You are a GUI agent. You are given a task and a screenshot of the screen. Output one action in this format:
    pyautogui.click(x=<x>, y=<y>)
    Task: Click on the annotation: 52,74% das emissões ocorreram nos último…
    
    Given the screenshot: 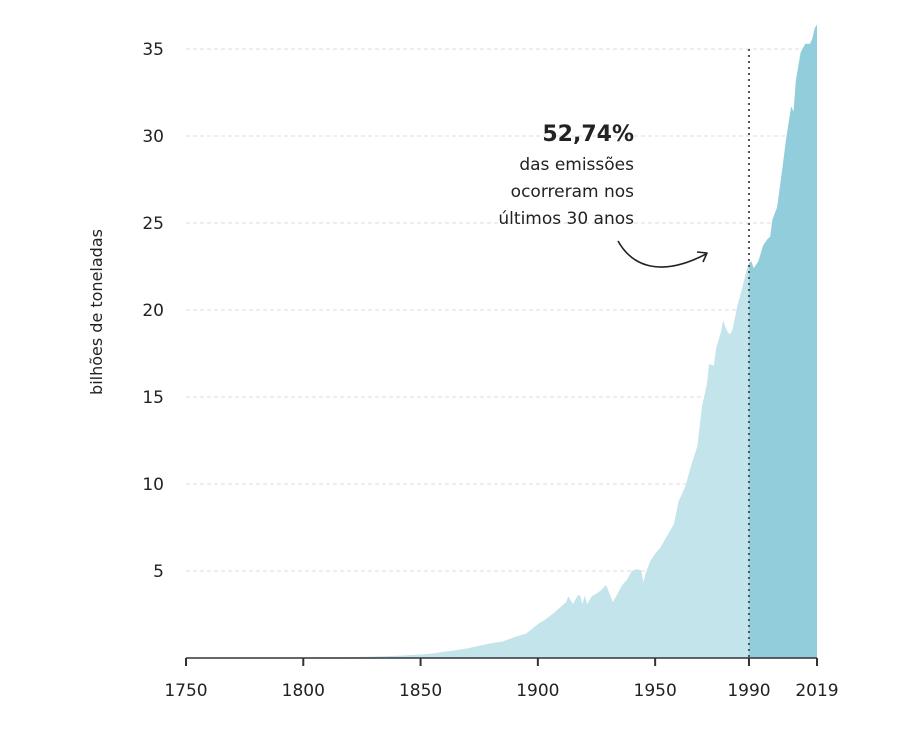 What is the action you would take?
    pyautogui.click(x=603, y=195)
    